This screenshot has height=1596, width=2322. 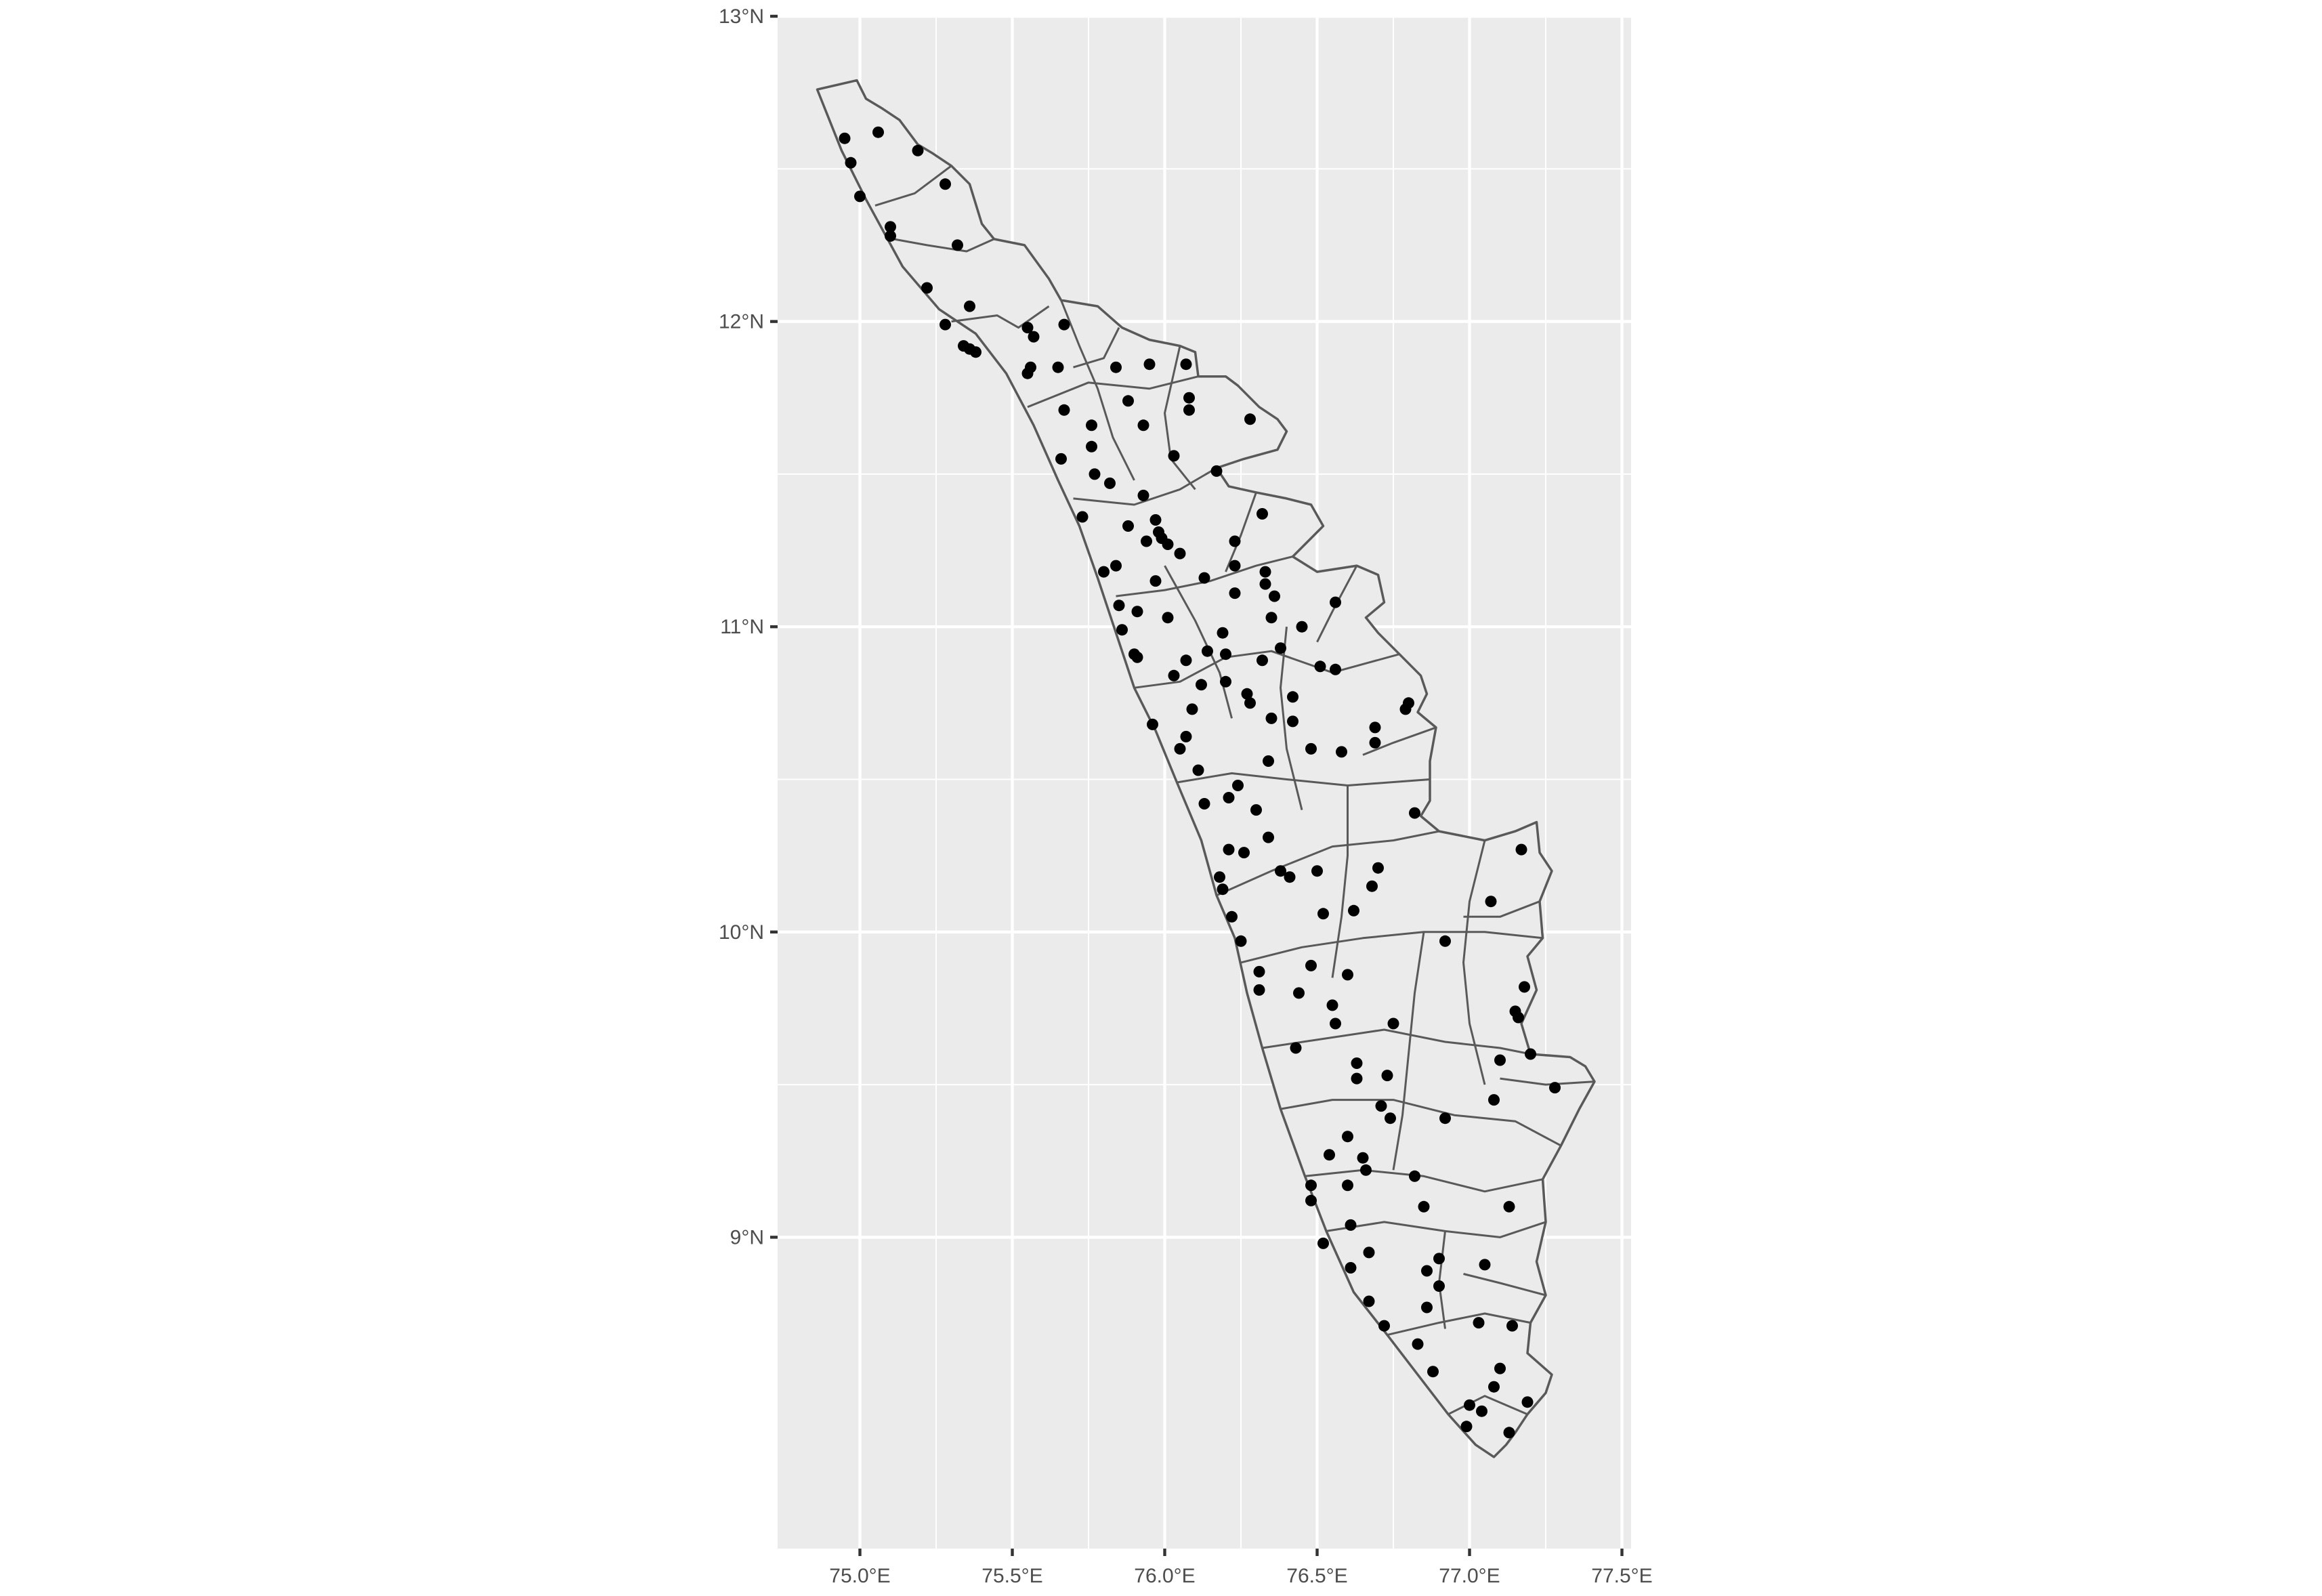 I want to click on x-tick-label: 76.5°E, so click(x=1316, y=1576).